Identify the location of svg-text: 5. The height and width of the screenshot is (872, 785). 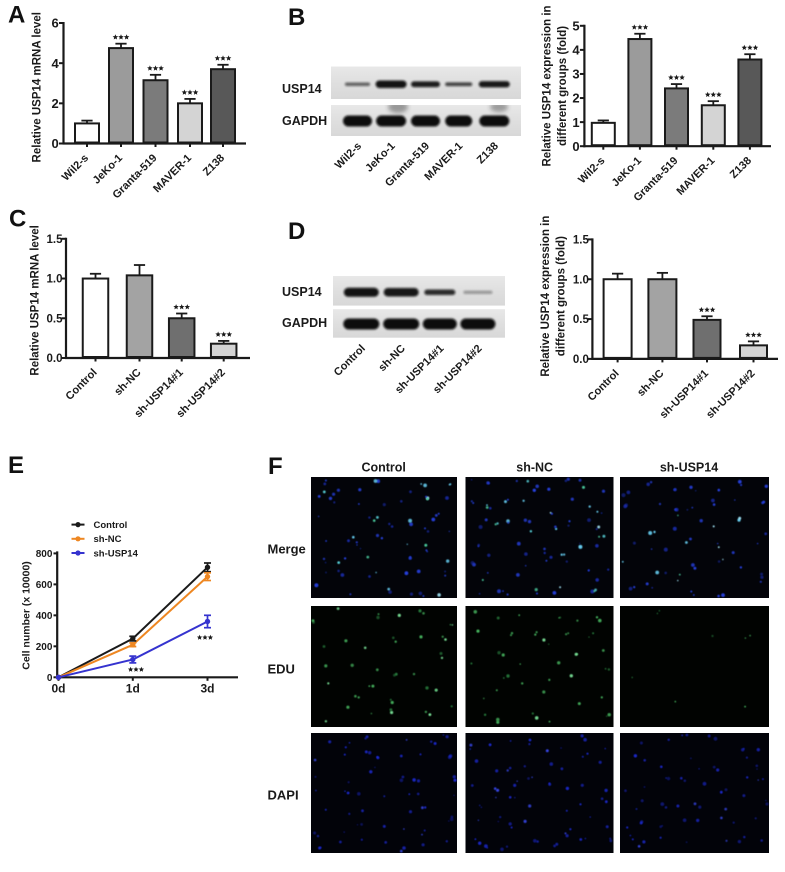
(575, 25).